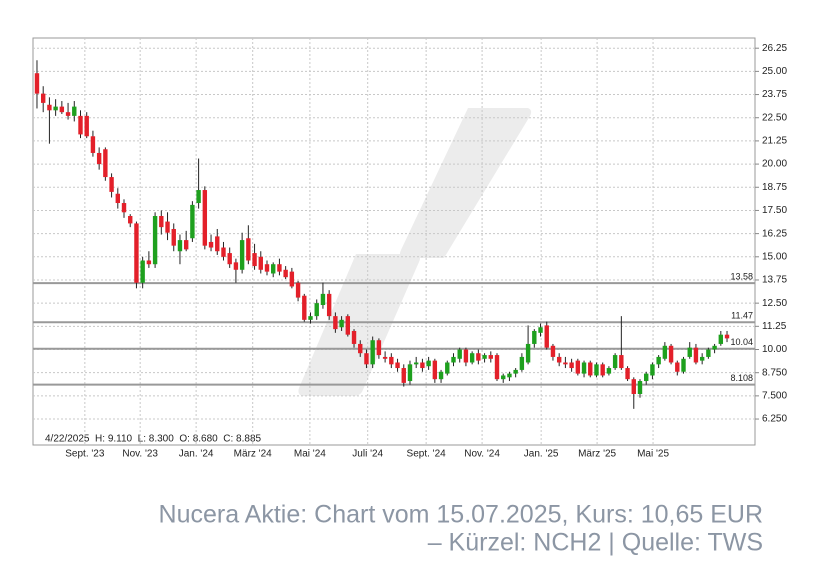  I want to click on watermark-lower, so click(359, 325).